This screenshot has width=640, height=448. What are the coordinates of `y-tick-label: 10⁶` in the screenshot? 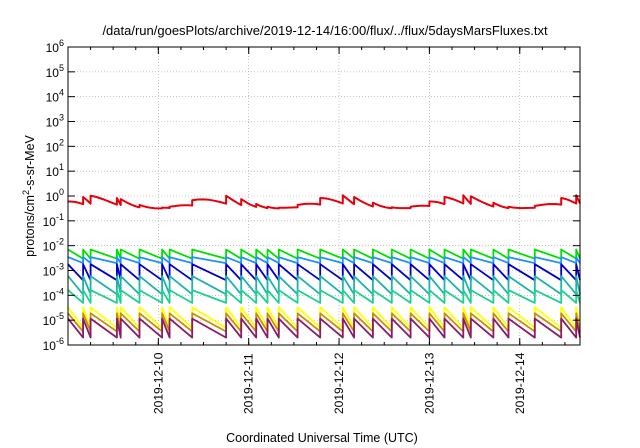 It's located at (55, 46).